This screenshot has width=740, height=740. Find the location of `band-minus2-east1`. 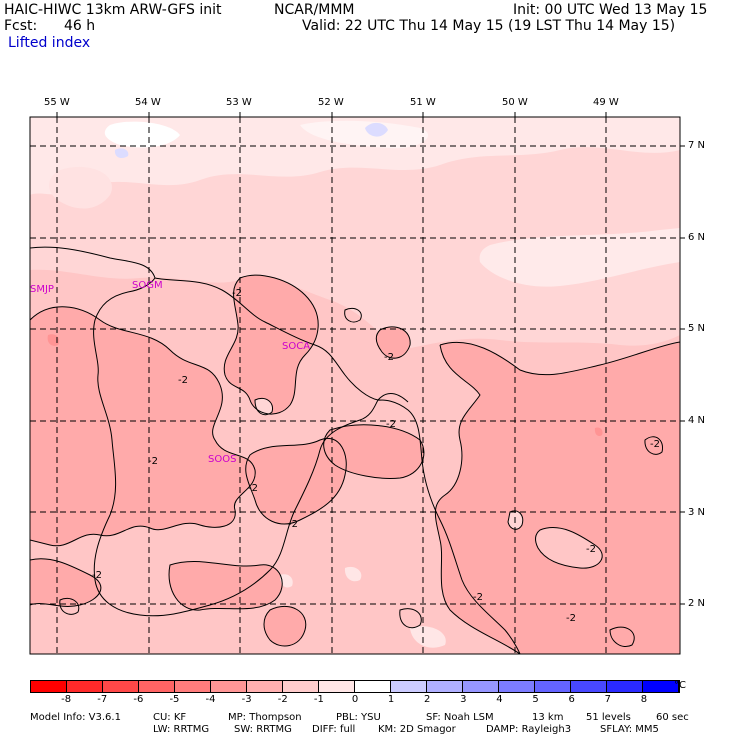

band-minus2-east1 is located at coordinates (373, 451).